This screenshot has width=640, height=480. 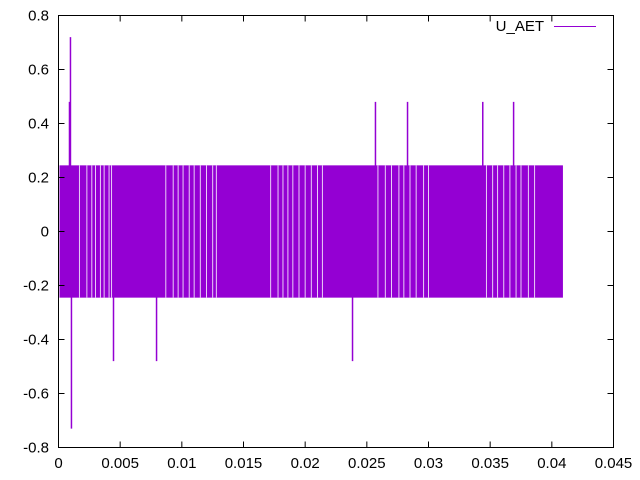 I want to click on y-tick-label: -0.8, so click(x=36, y=448).